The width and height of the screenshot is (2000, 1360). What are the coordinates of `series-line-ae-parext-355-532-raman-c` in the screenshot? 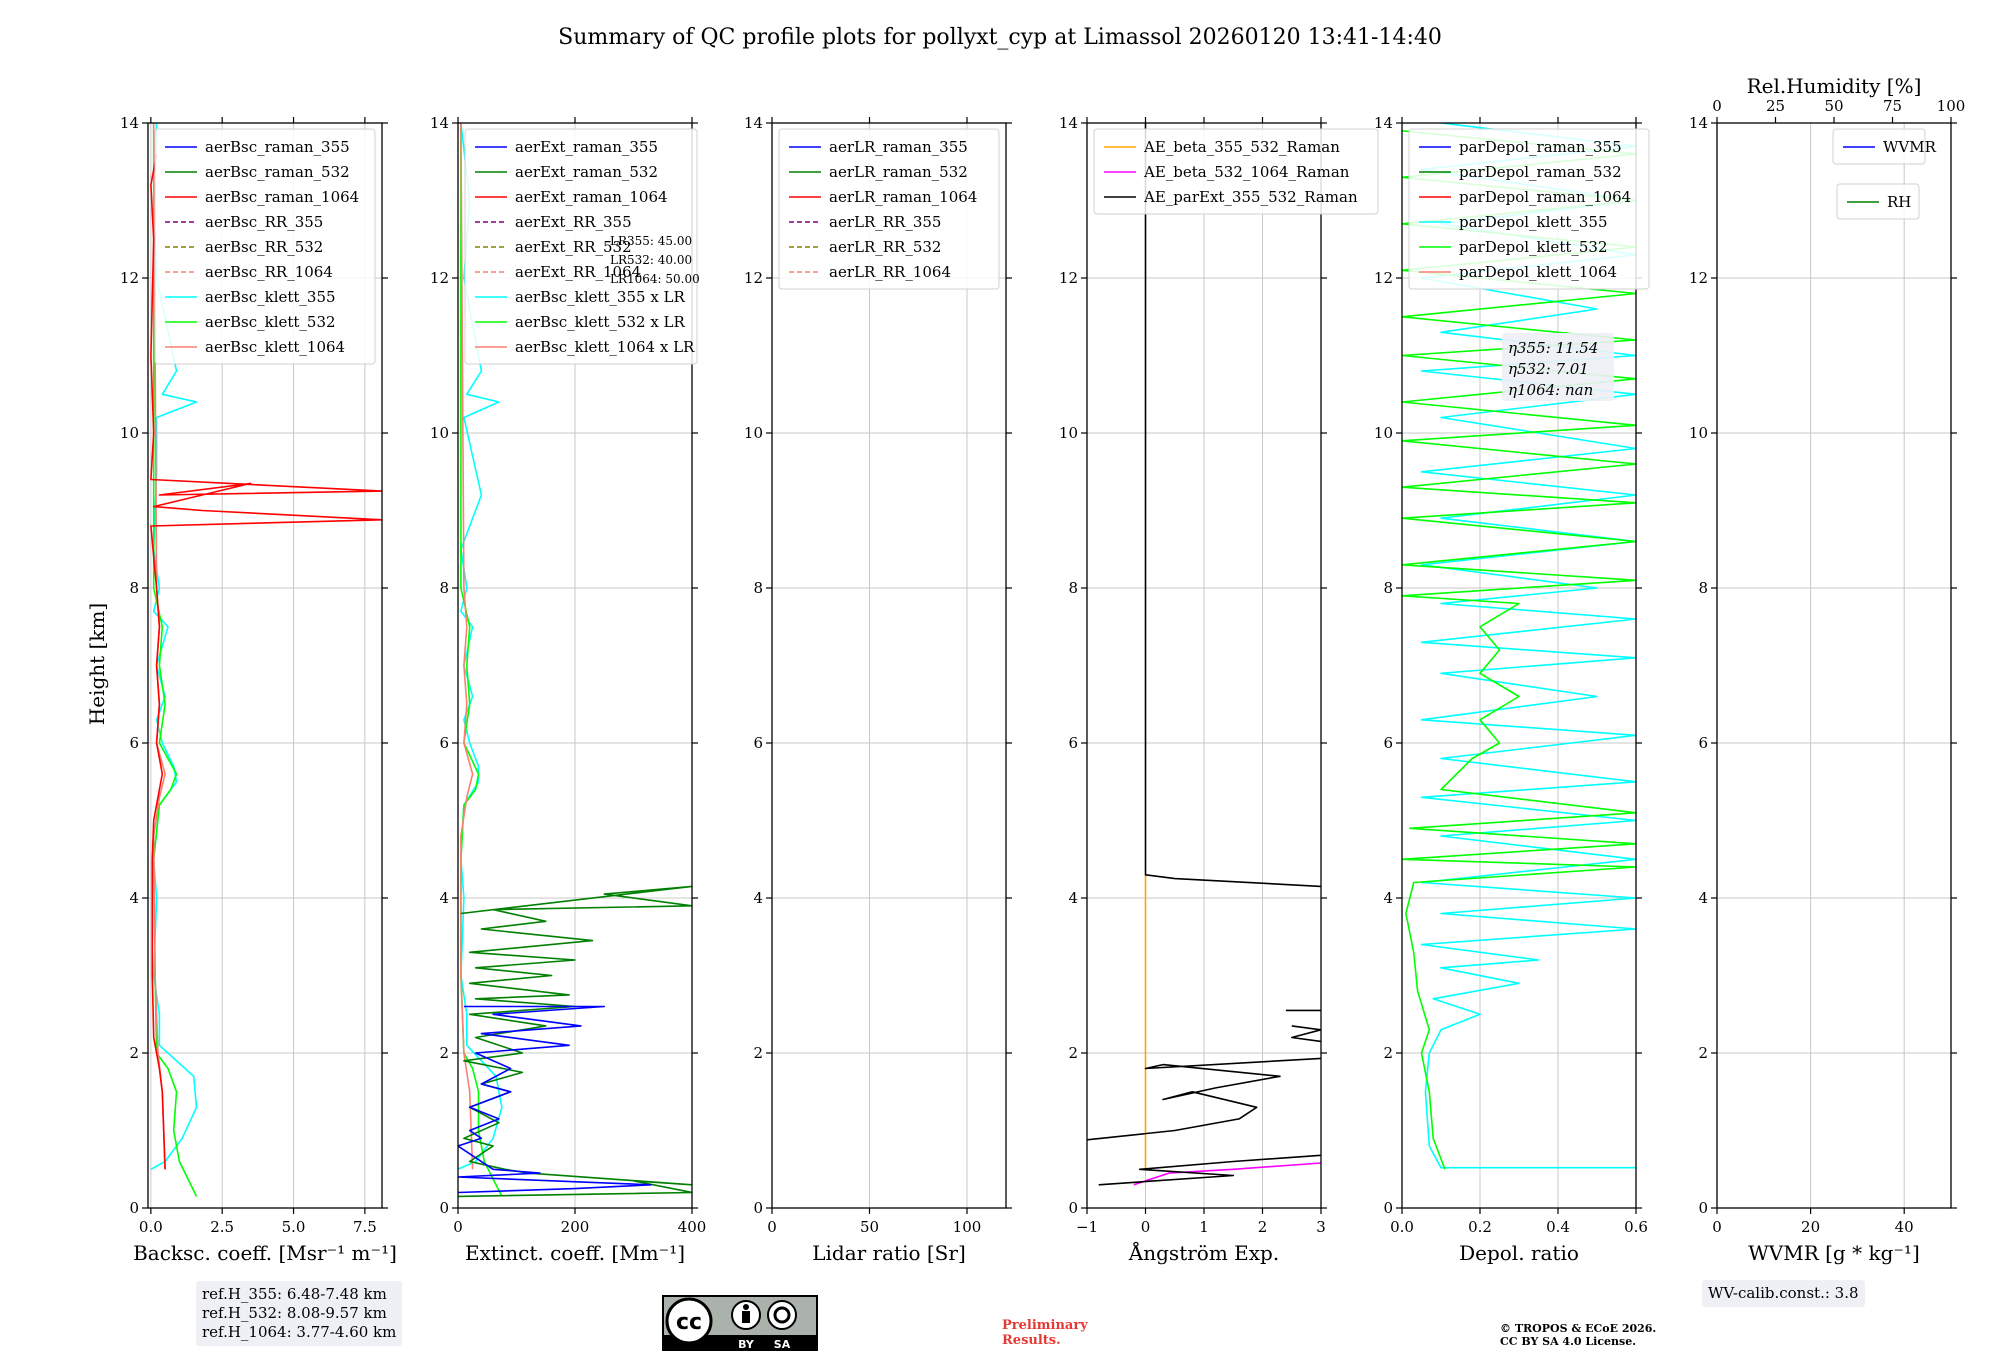 It's located at (1306, 1034).